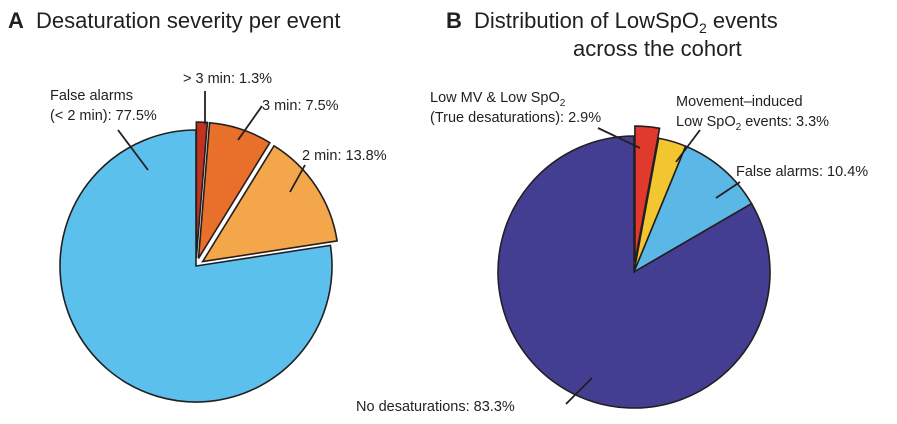  What do you see at coordinates (188, 20) in the screenshot?
I see `panel-a-title: Desaturation severity per event` at bounding box center [188, 20].